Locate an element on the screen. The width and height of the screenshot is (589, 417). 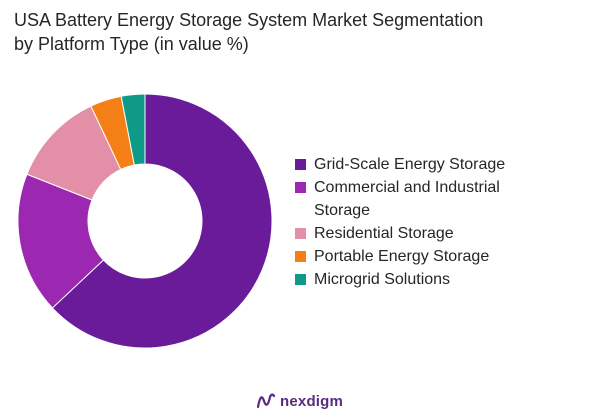
legend-item-microgrid: Microgrid Solutions is located at coordinates (437, 279).